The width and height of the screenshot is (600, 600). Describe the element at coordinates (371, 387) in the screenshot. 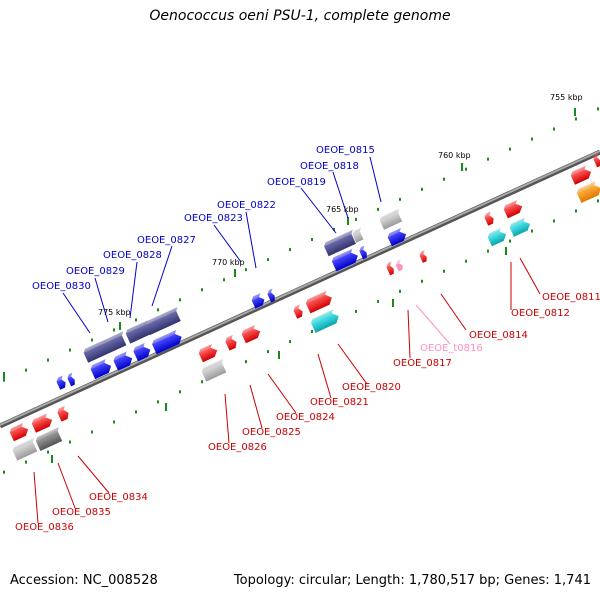

I see `gene-label-oeoe-0820: OEOE_0820` at that location.